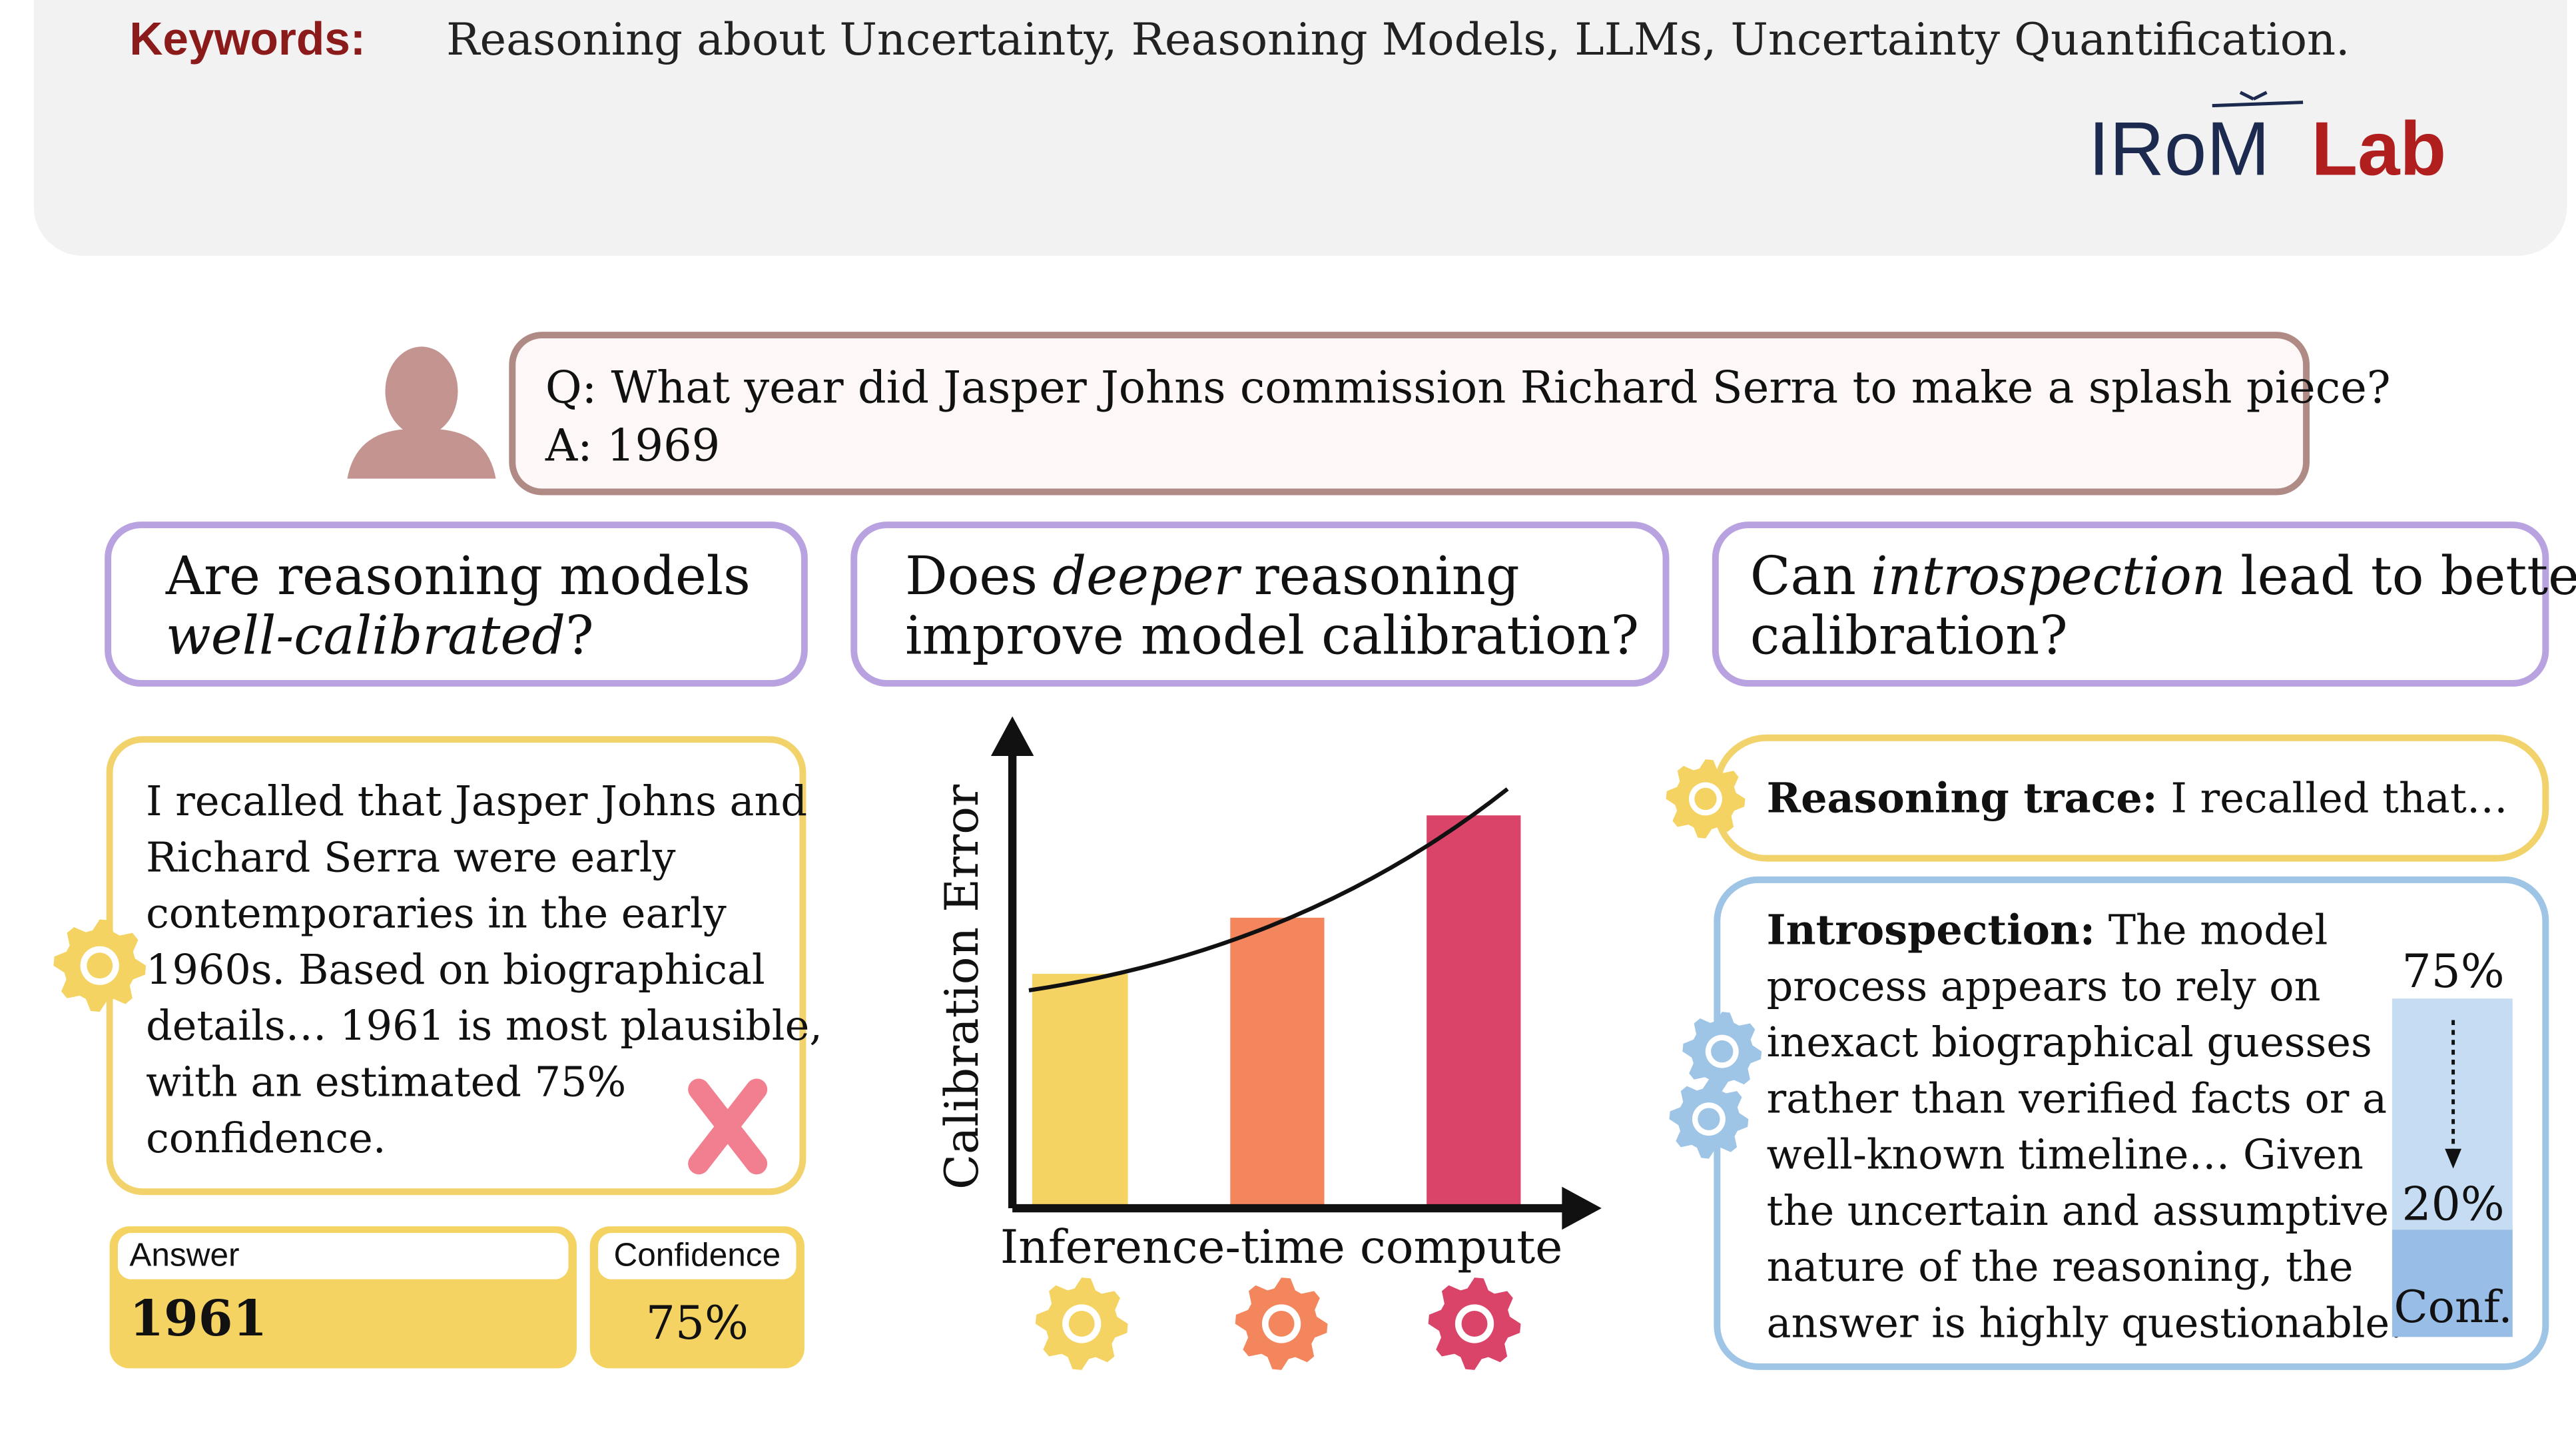  I want to click on introspection-line: answer is highly questionable., so click(2085, 1322).